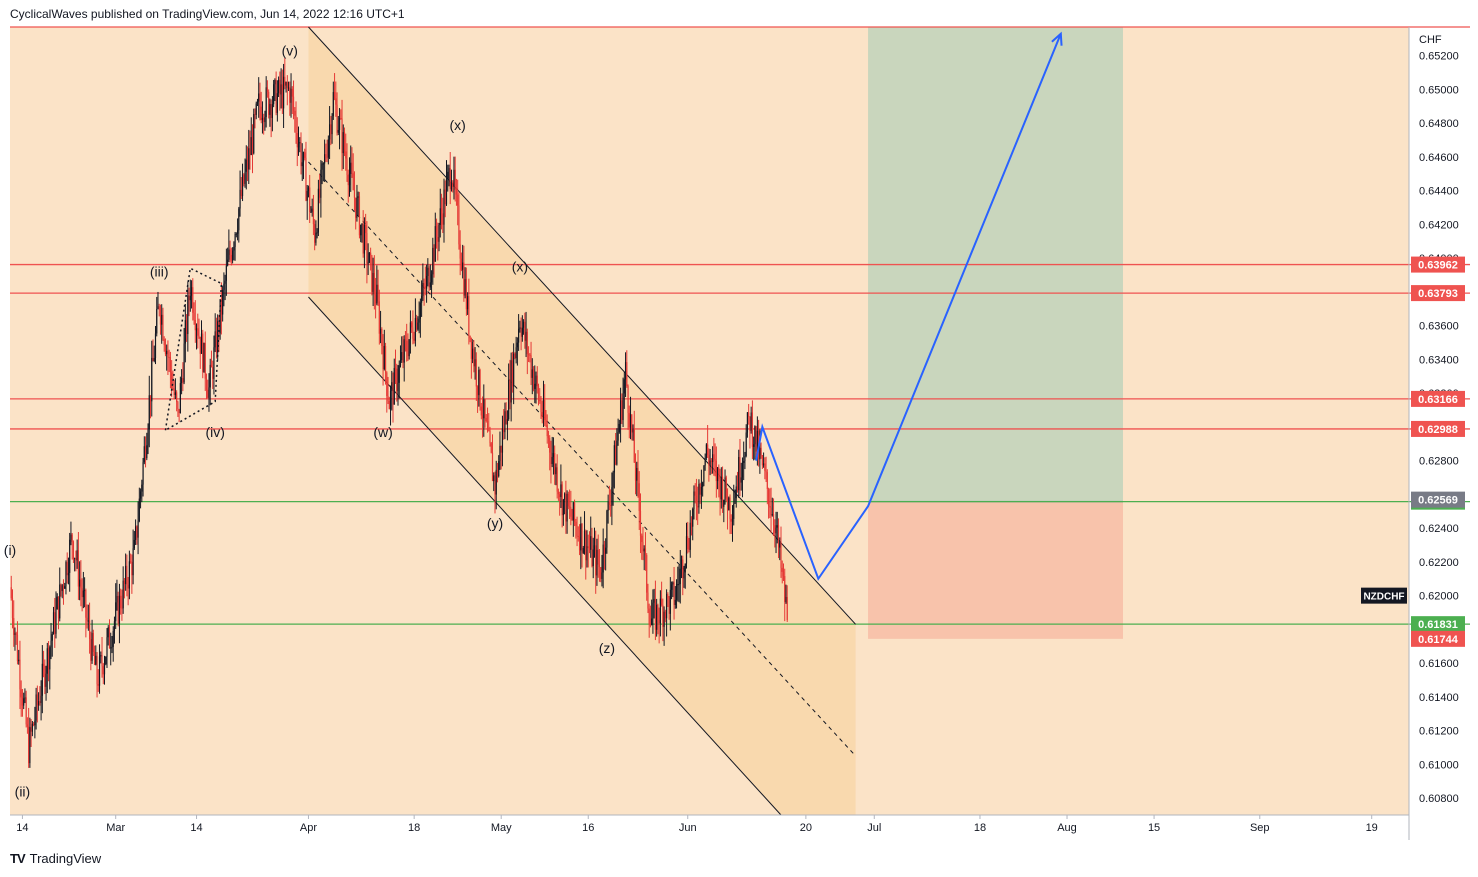  I want to click on y-tick-label: 0.61600, so click(1439, 664).